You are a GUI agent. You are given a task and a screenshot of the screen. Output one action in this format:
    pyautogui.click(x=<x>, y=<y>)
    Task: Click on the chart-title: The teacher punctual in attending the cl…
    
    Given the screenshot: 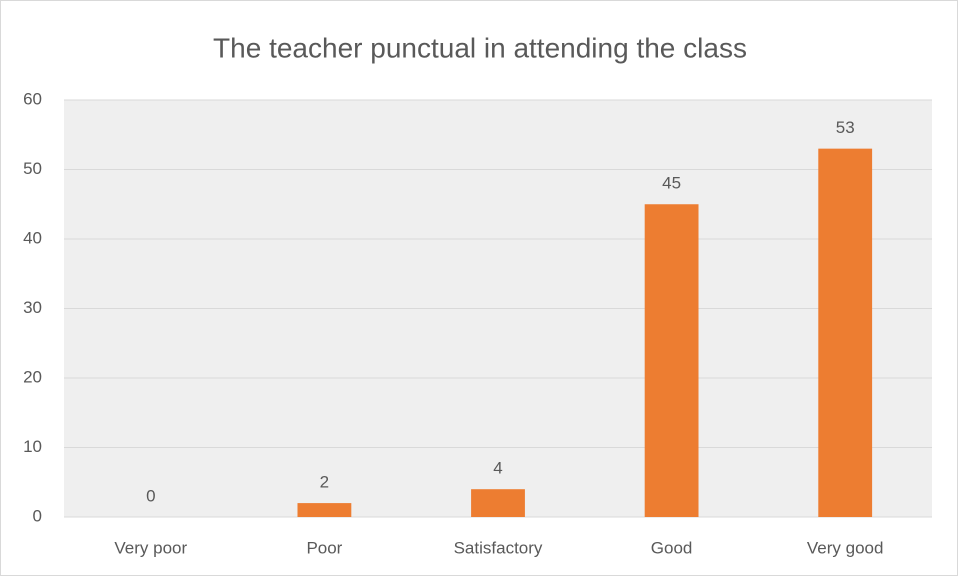 What is the action you would take?
    pyautogui.click(x=480, y=47)
    